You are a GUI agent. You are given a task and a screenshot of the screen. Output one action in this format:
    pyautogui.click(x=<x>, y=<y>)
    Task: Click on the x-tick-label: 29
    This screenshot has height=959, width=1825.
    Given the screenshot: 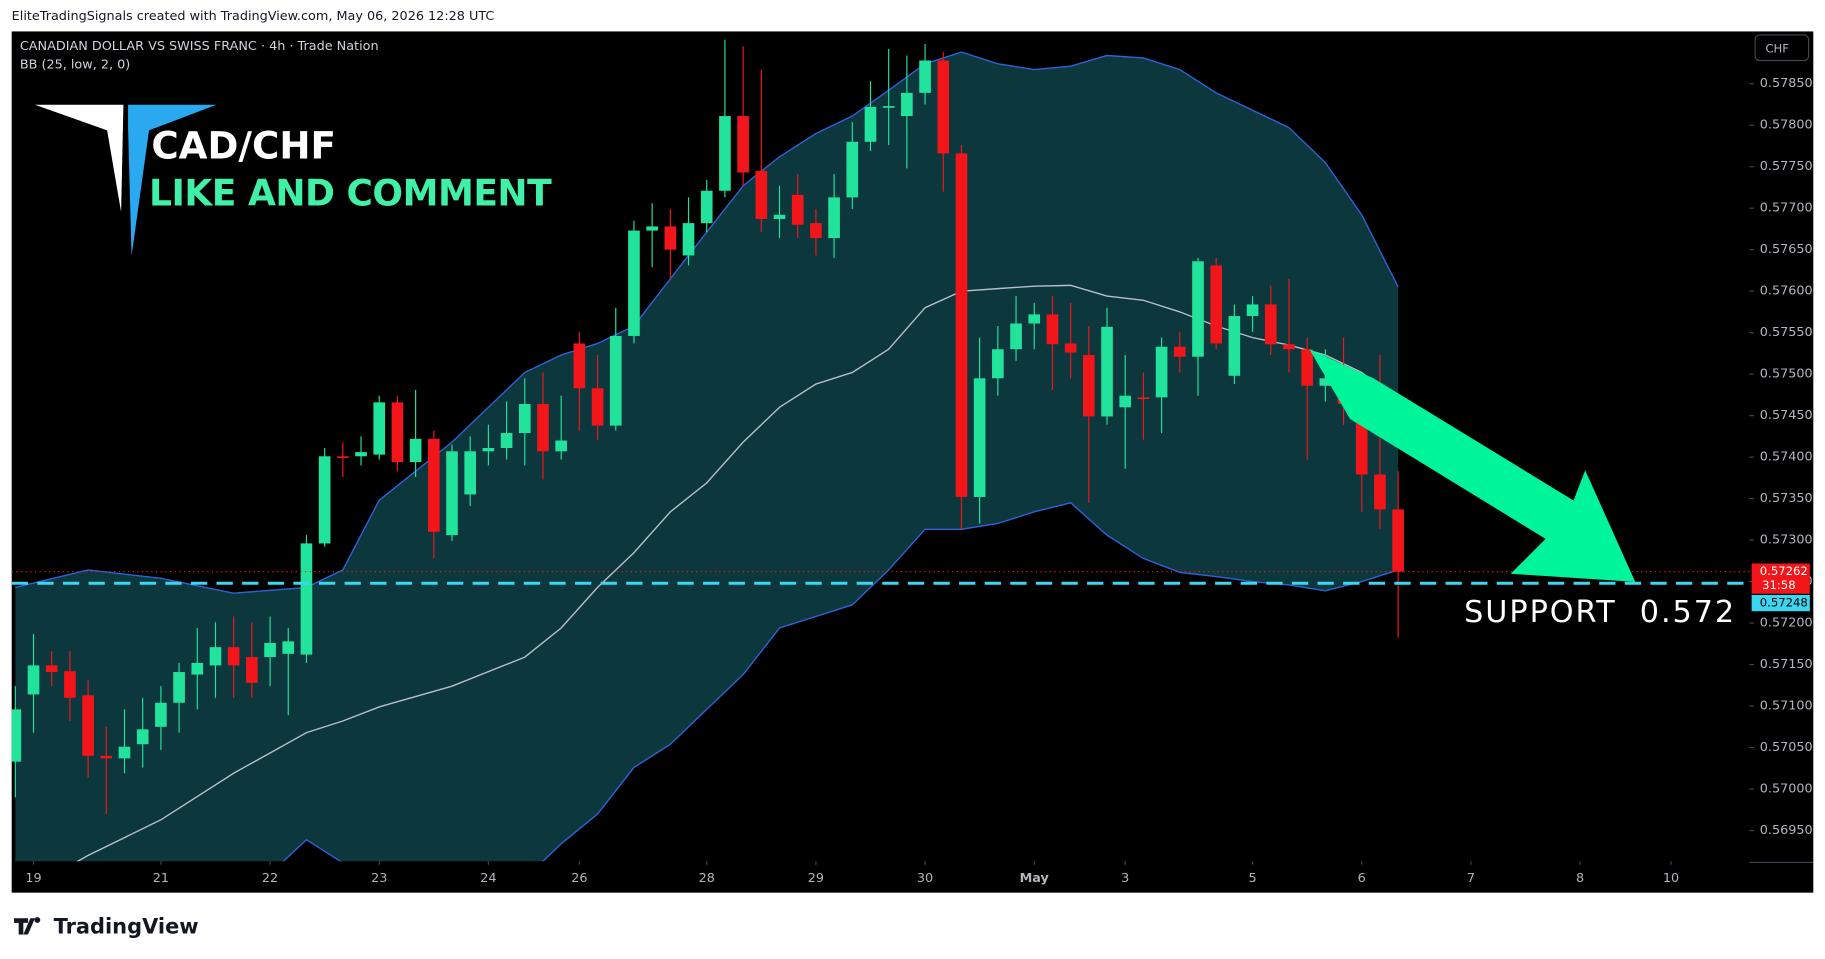 What is the action you would take?
    pyautogui.click(x=816, y=878)
    